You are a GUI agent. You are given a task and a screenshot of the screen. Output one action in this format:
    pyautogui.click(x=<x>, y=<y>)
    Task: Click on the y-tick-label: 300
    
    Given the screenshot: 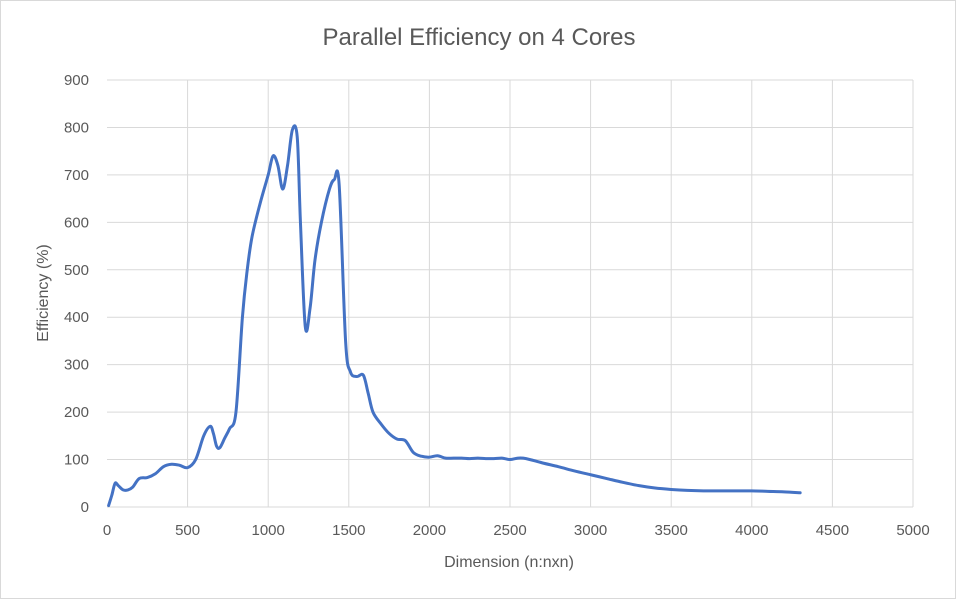 What is the action you would take?
    pyautogui.click(x=76, y=365)
    